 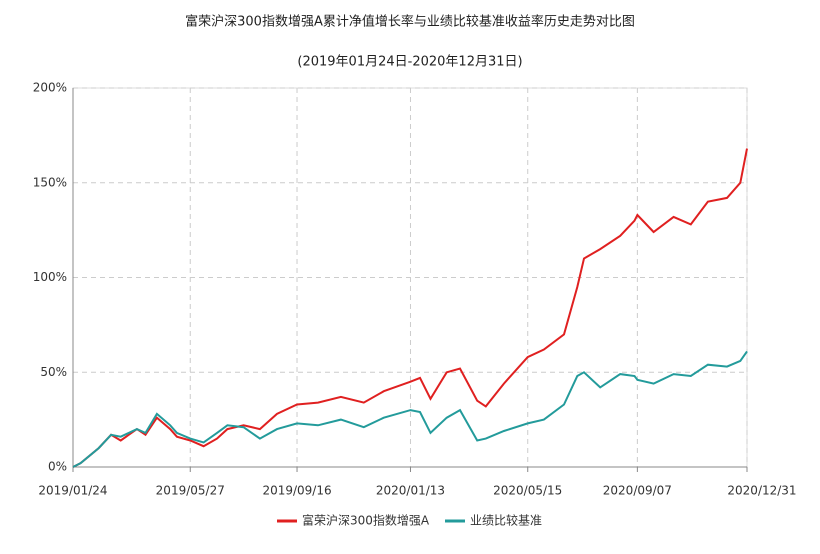 What do you see at coordinates (761, 491) in the screenshot?
I see `x-tick-label: 2020/12/31` at bounding box center [761, 491].